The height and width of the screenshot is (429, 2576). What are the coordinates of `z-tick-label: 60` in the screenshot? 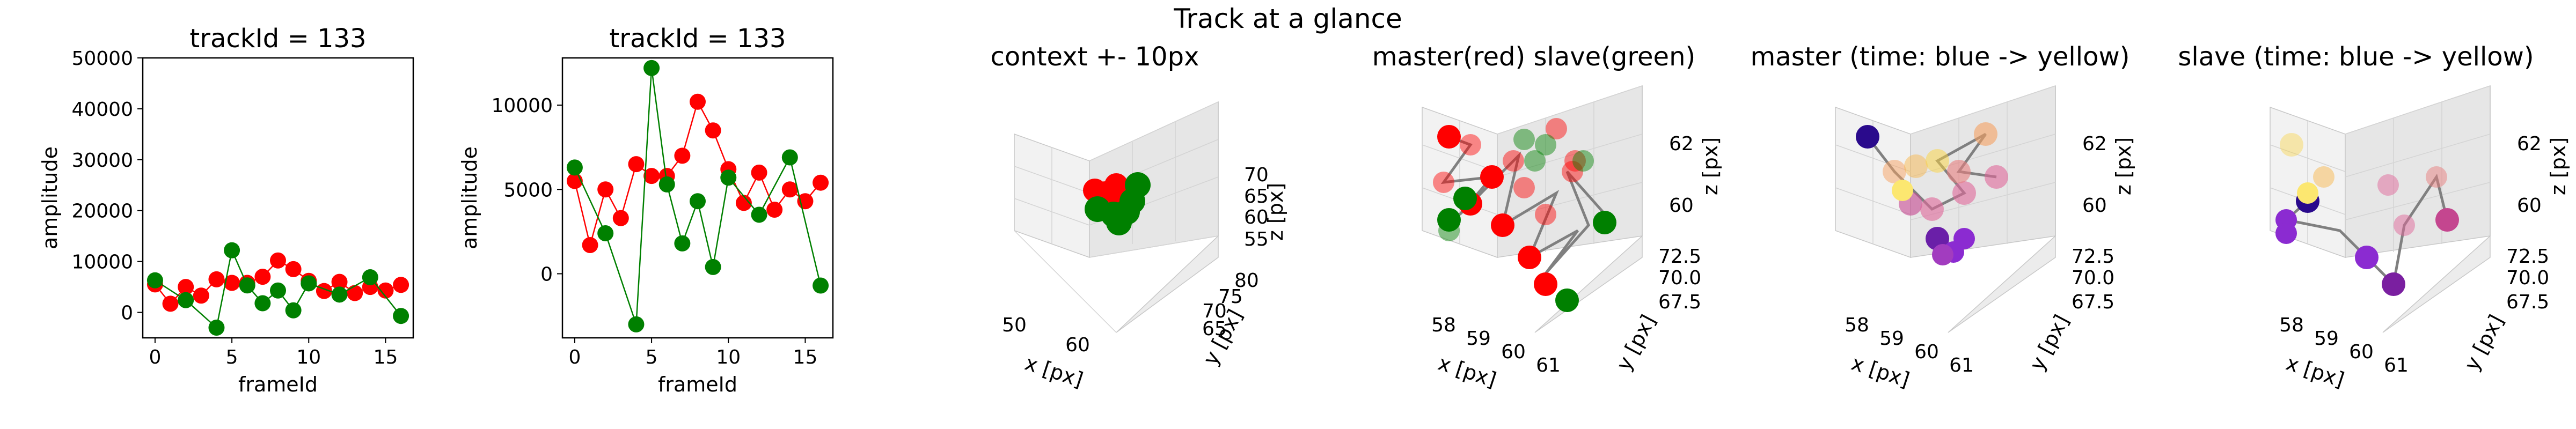 It's located at (2529, 206).